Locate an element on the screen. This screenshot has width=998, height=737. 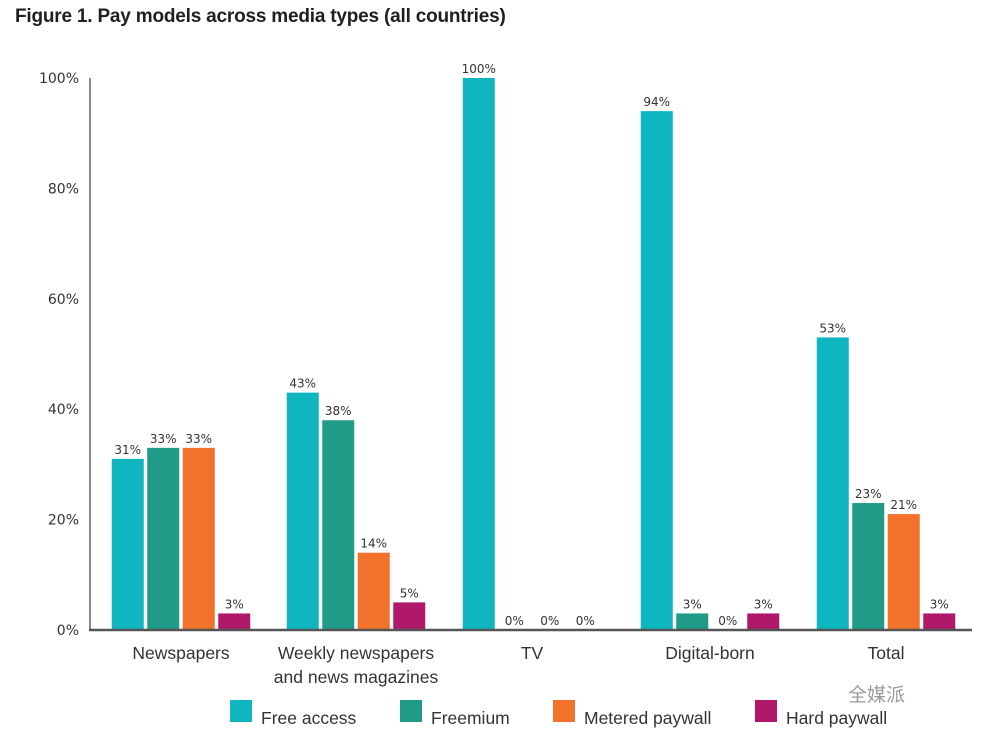
data-label: 53% is located at coordinates (832, 328).